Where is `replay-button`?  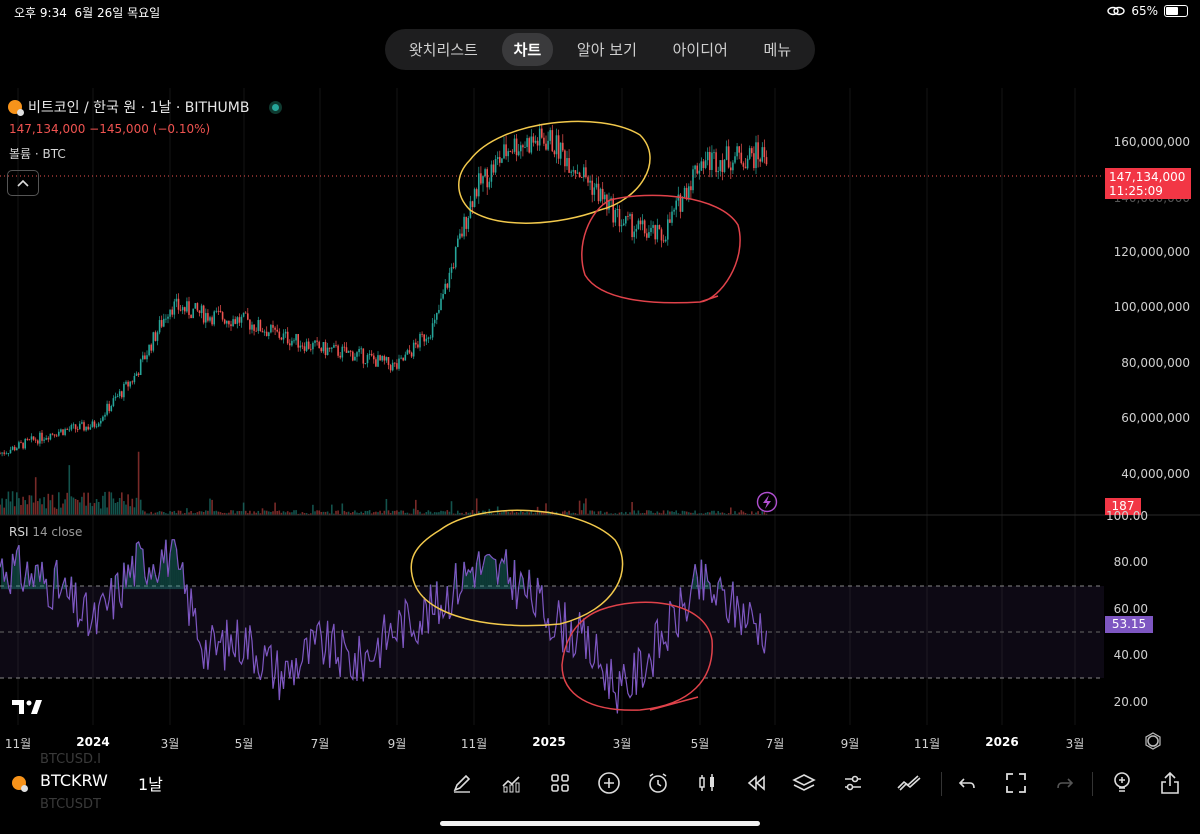
replay-button is located at coordinates (756, 783).